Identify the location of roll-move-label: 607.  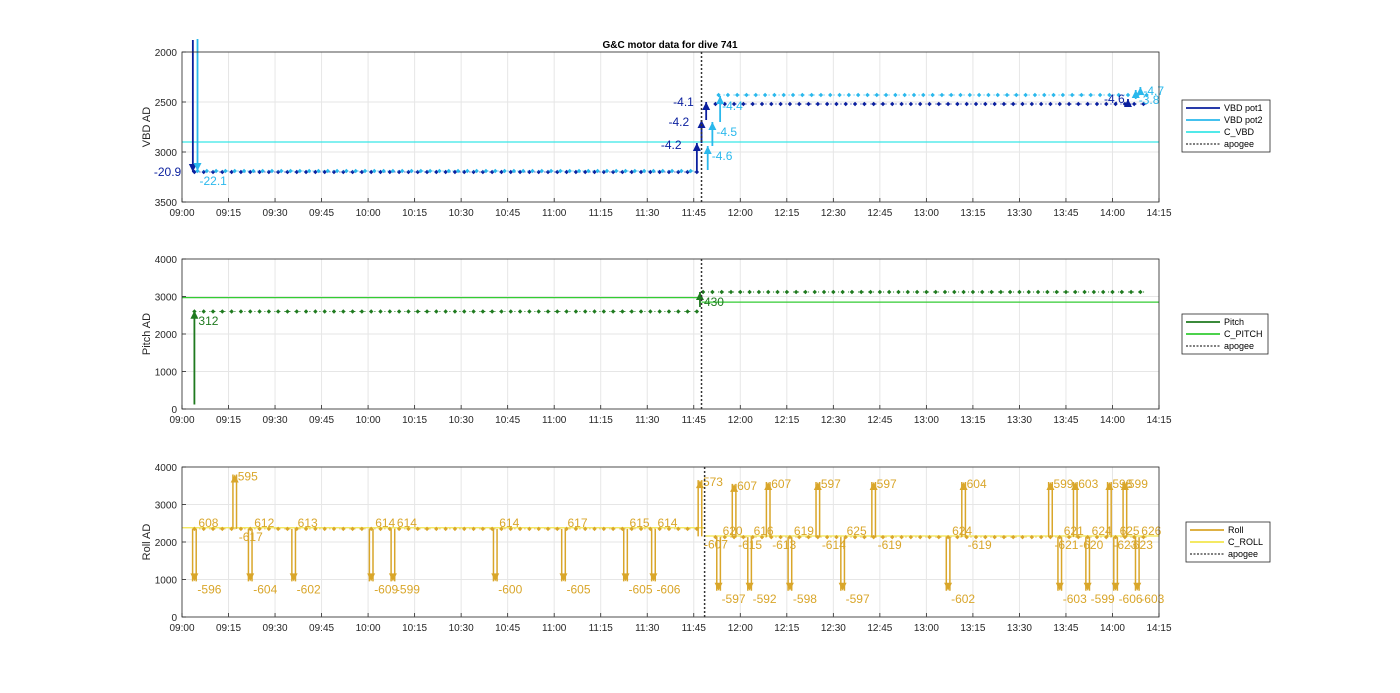
(747, 486).